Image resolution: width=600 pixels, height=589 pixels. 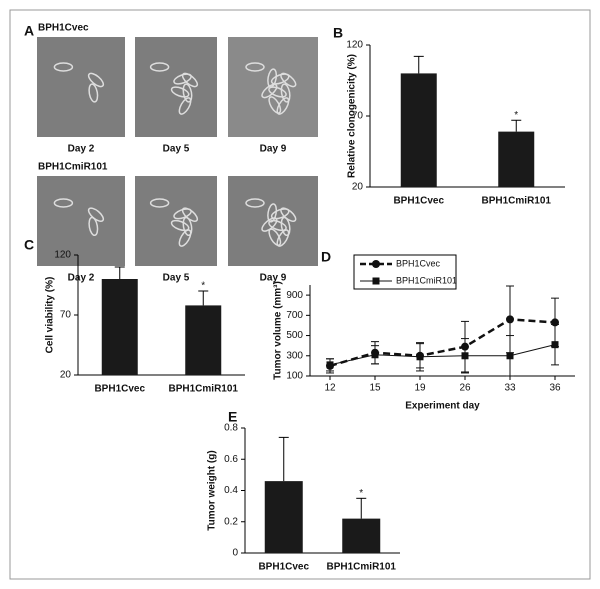 I want to click on x-tick-label: 12, so click(x=330, y=388).